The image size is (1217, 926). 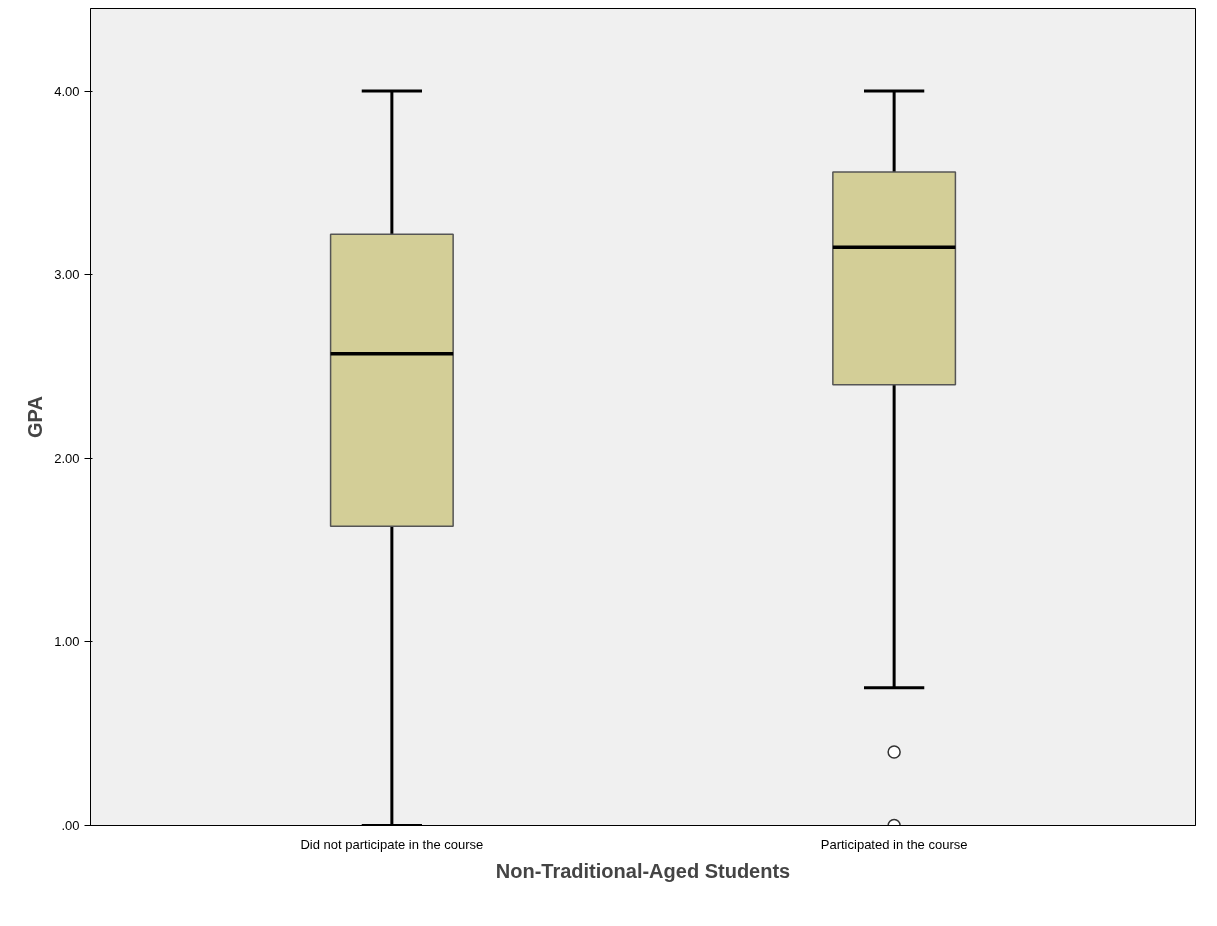 I want to click on y-tick-label: .00, so click(x=70, y=825).